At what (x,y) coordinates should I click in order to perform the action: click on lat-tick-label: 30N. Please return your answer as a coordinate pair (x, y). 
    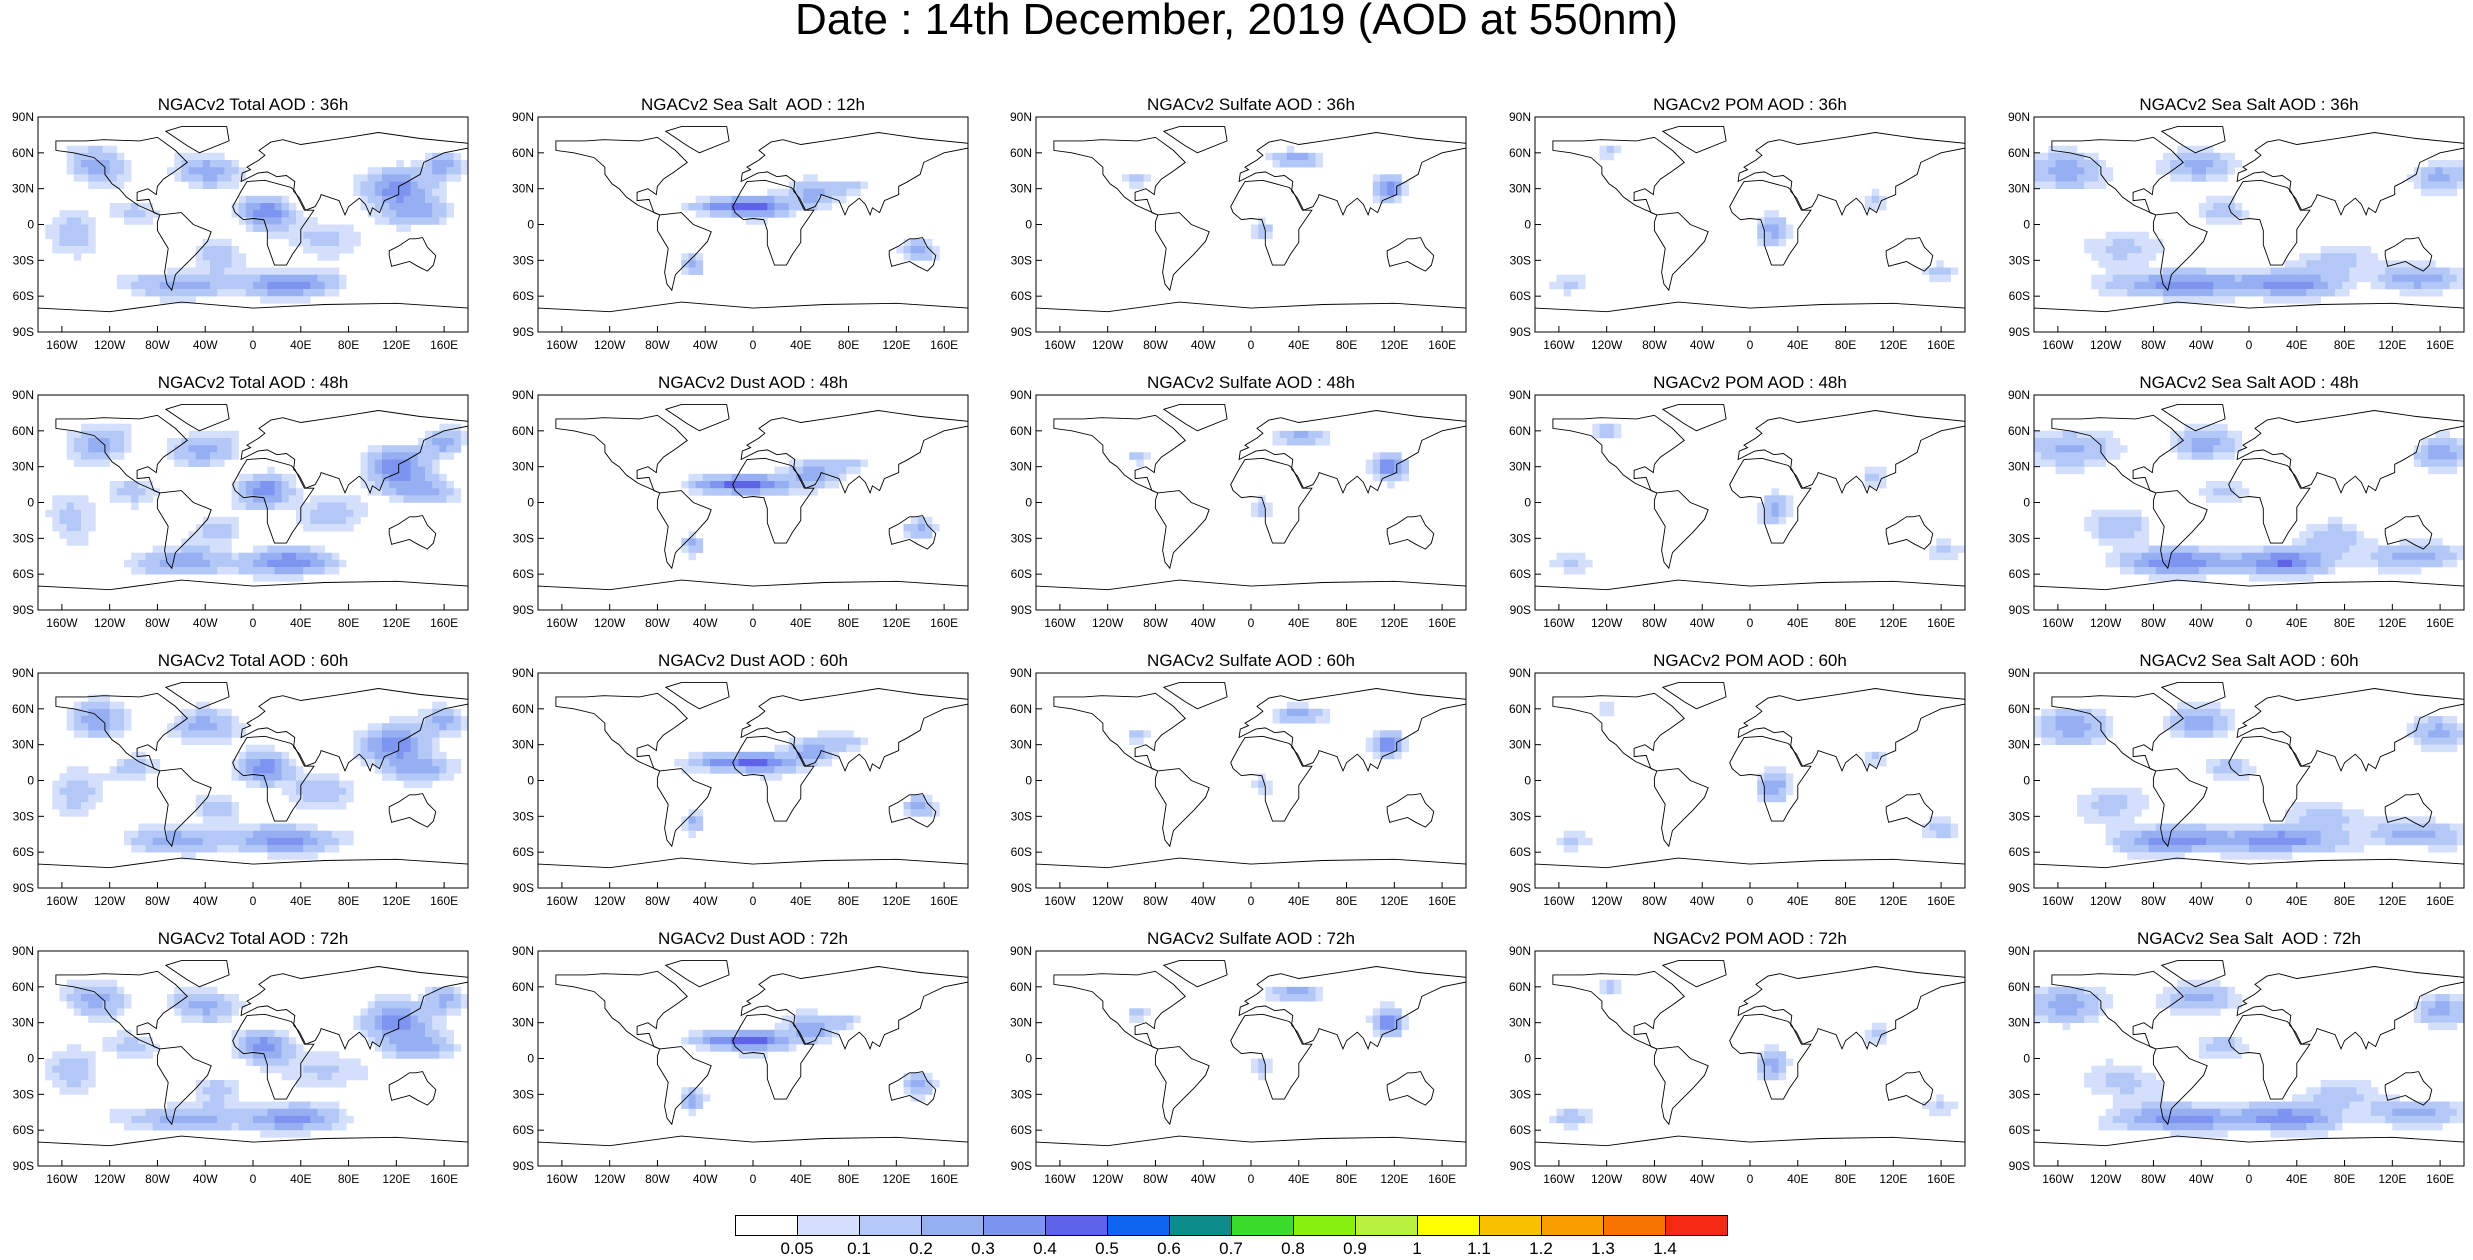
    Looking at the image, I should click on (1021, 745).